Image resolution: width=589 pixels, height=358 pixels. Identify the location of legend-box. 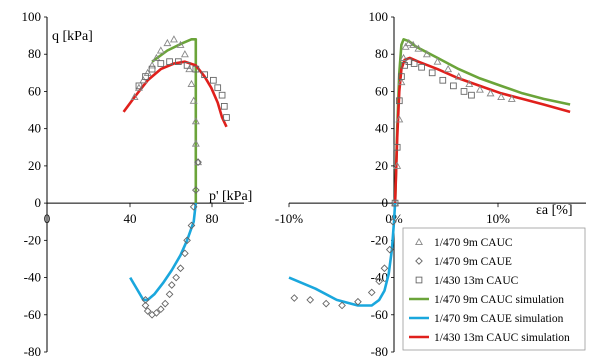
(494, 289).